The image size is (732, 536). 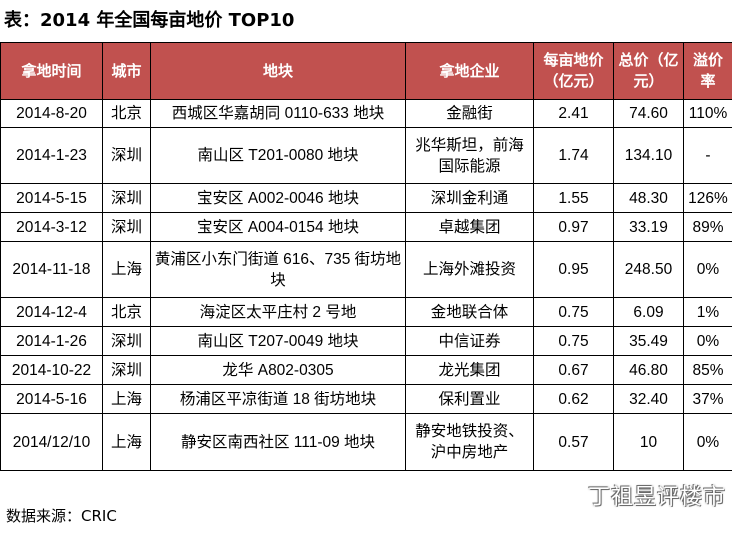 What do you see at coordinates (573, 370) in the screenshot?
I see `cell-price-per-mu: 0.67` at bounding box center [573, 370].